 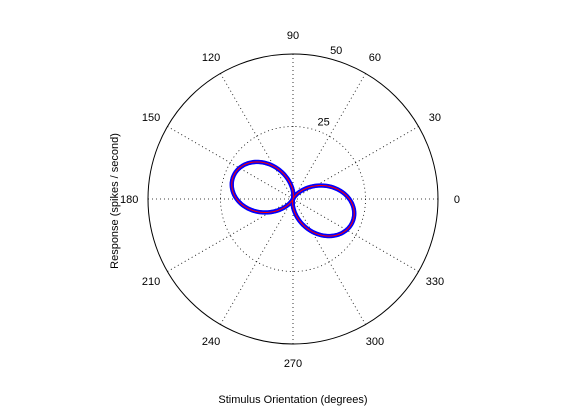 I want to click on radial-tick-label-25: 25, so click(x=323, y=123).